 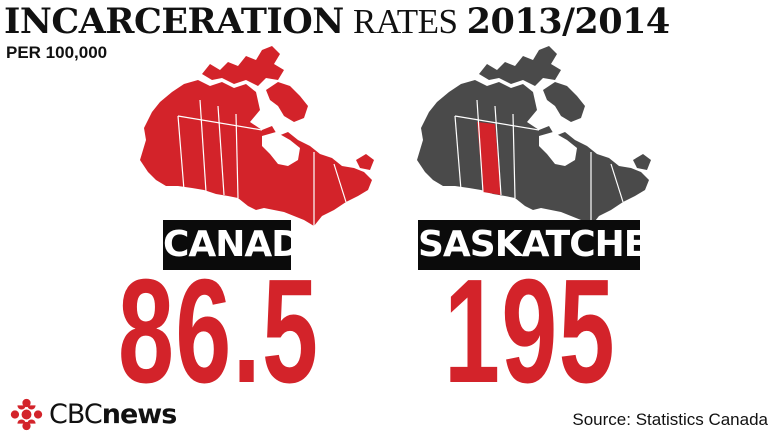 I want to click on canada-map, so click(x=257, y=136).